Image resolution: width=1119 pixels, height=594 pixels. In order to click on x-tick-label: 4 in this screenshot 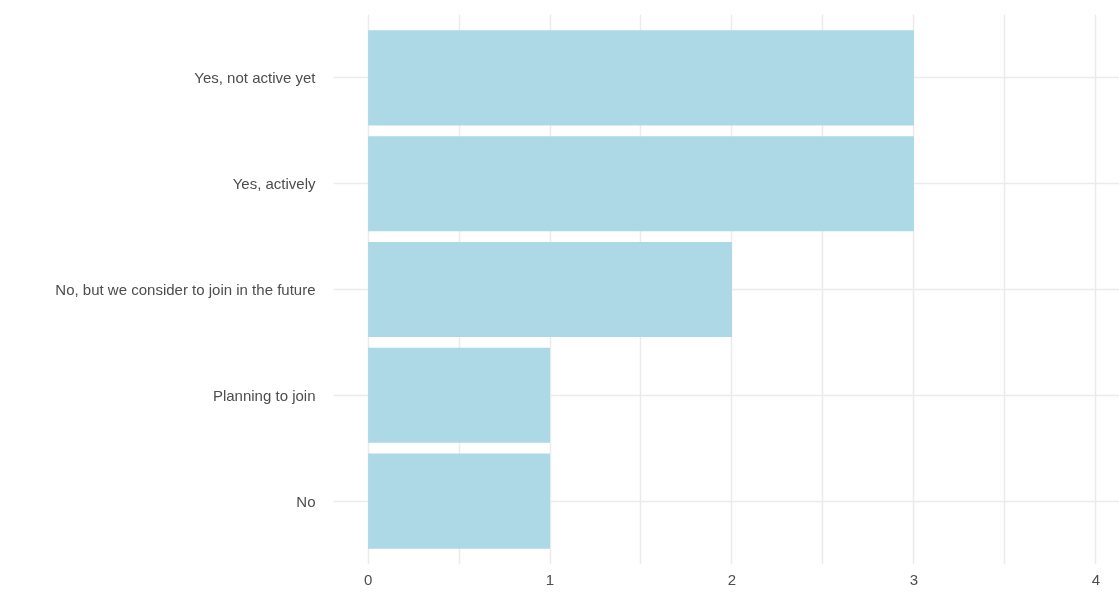, I will do `click(1096, 579)`.